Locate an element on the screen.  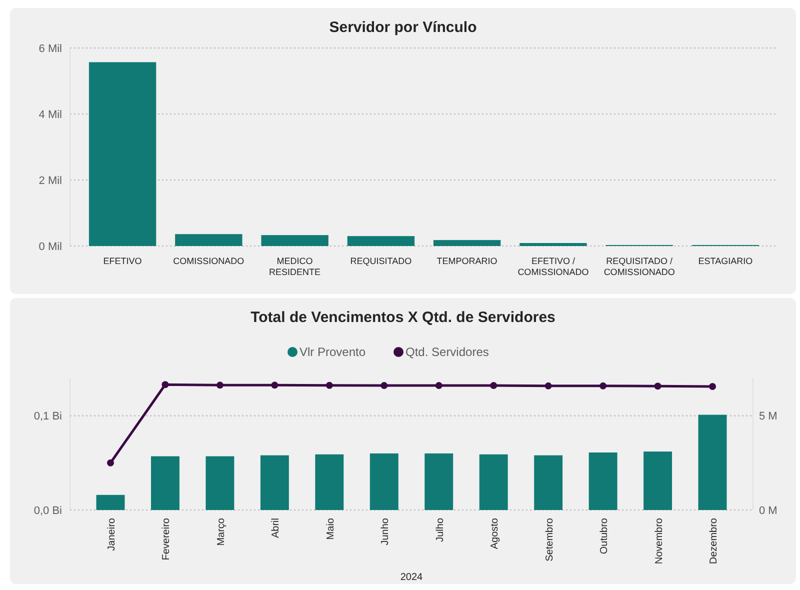
x-tick-label: Outubro is located at coordinates (604, 536).